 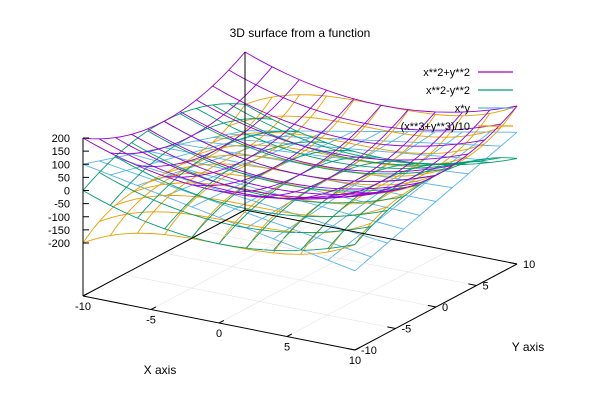 What do you see at coordinates (448, 91) in the screenshot?
I see `legend-label: x**2-y**2` at bounding box center [448, 91].